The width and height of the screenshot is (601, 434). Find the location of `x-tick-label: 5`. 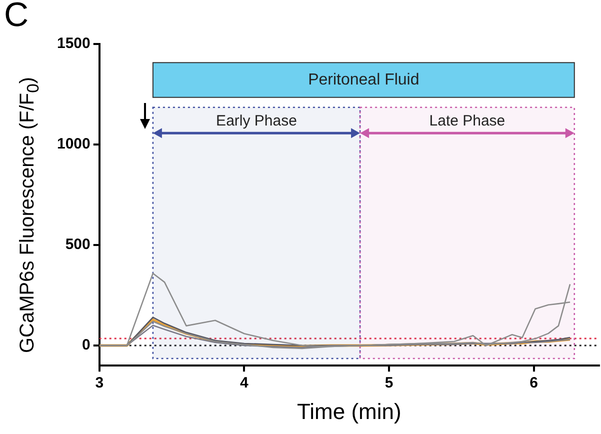

x-tick-label: 5 is located at coordinates (389, 383).